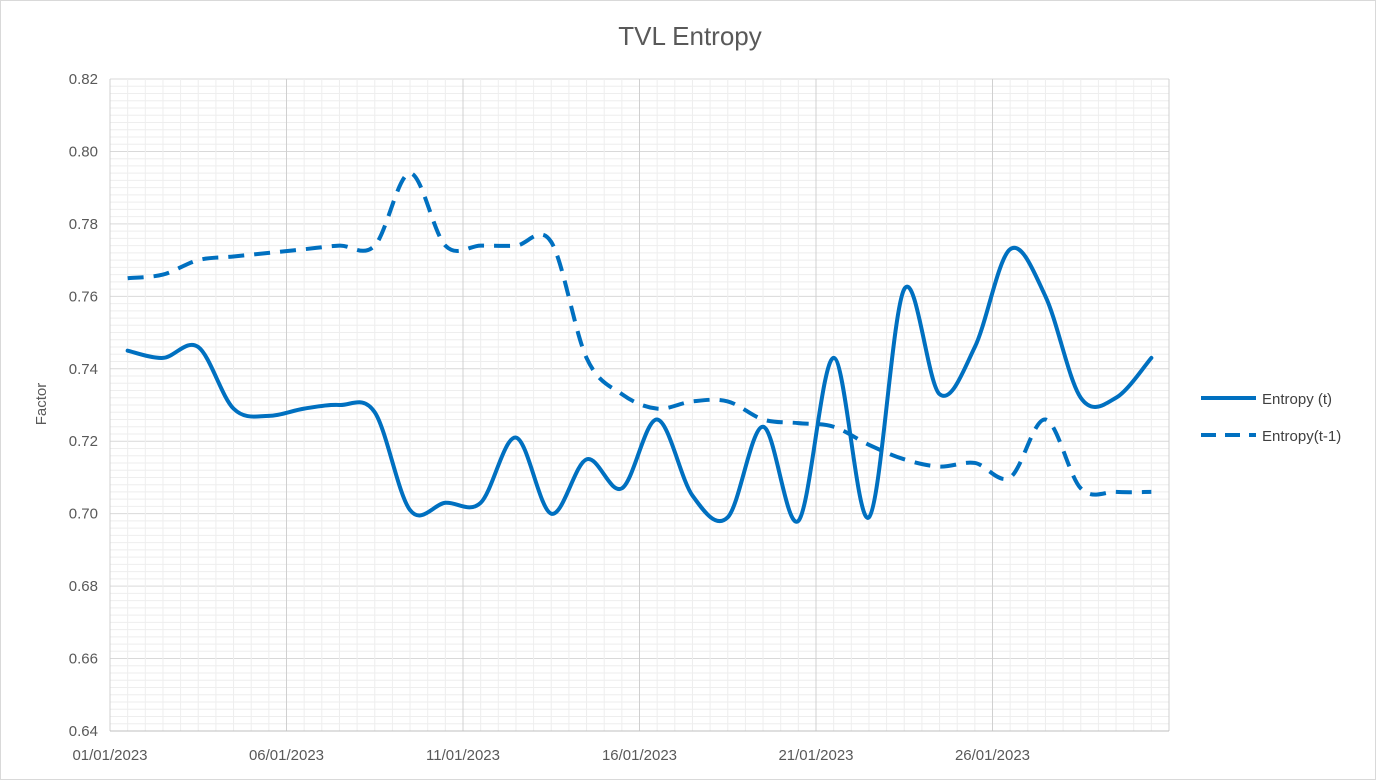 The width and height of the screenshot is (1376, 780). I want to click on y-tick-label: 0.68, so click(83, 586).